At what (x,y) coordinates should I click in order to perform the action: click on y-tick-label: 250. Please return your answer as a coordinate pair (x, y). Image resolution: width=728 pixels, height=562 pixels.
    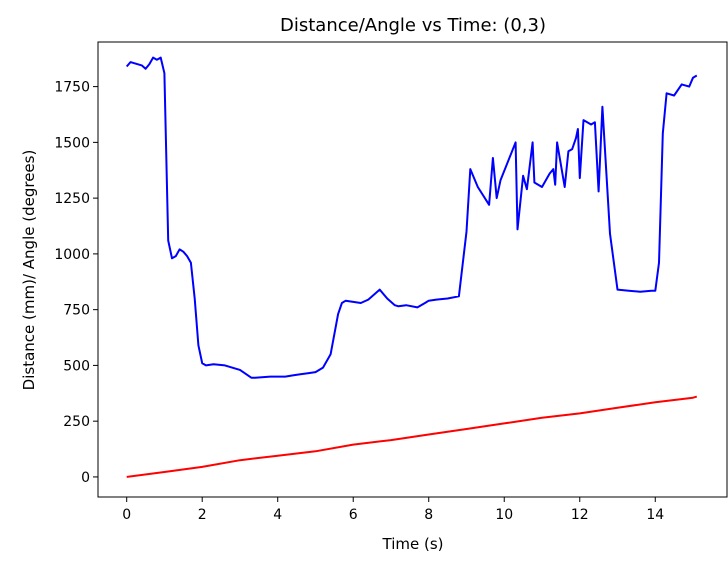
    Looking at the image, I should click on (76, 422).